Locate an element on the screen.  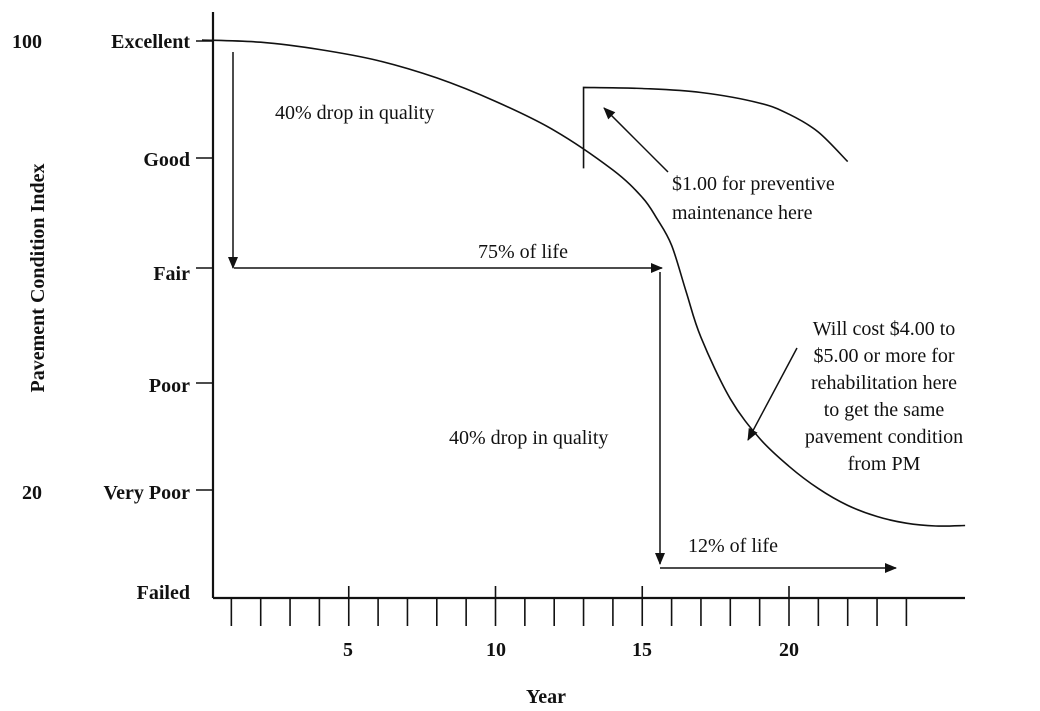
x-axis-title: Year is located at coordinates (546, 697).